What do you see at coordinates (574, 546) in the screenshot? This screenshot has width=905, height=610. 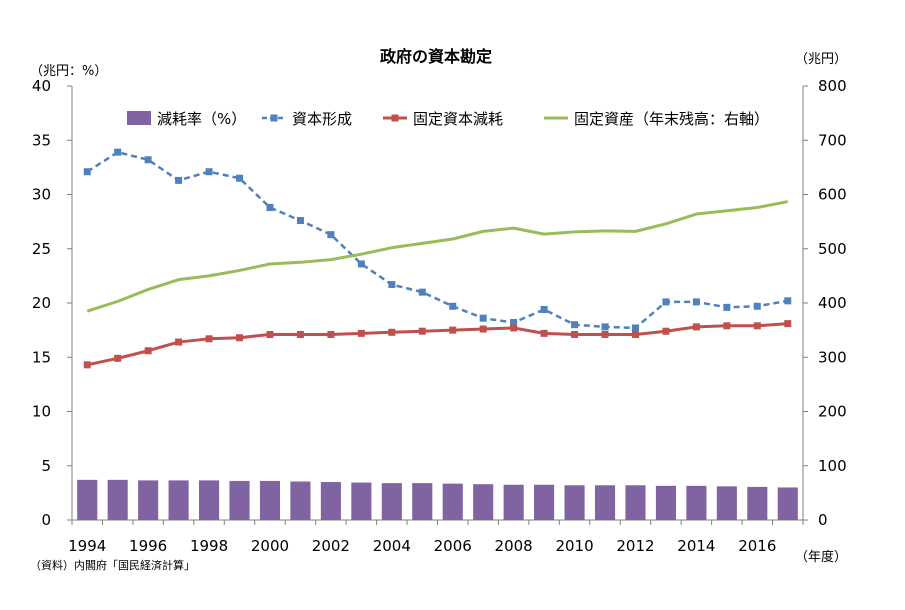 I see `x-axis-tick-label: 2010` at bounding box center [574, 546].